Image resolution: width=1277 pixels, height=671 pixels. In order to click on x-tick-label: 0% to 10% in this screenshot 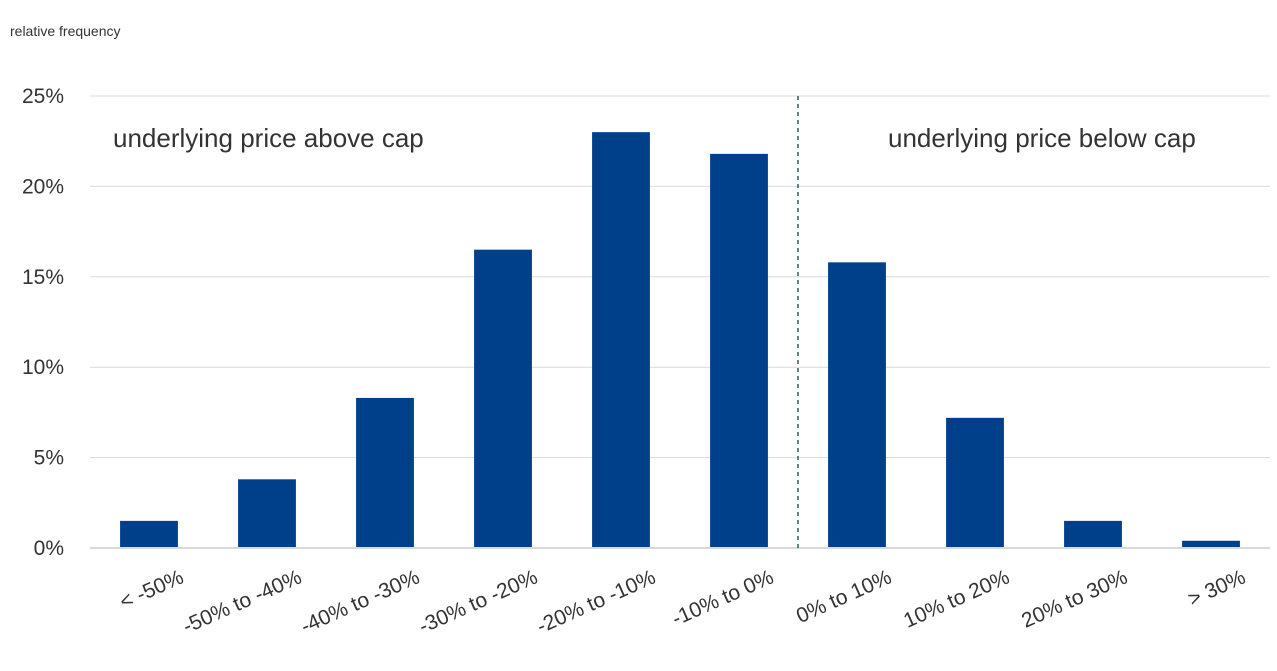, I will do `click(844, 597)`.